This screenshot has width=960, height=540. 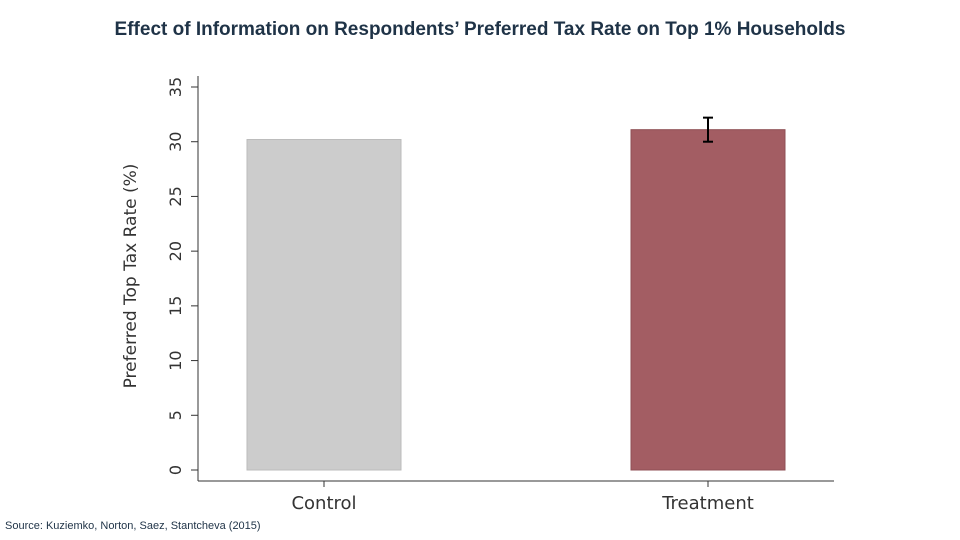 What do you see at coordinates (323, 503) in the screenshot?
I see `x-tick-label: Control` at bounding box center [323, 503].